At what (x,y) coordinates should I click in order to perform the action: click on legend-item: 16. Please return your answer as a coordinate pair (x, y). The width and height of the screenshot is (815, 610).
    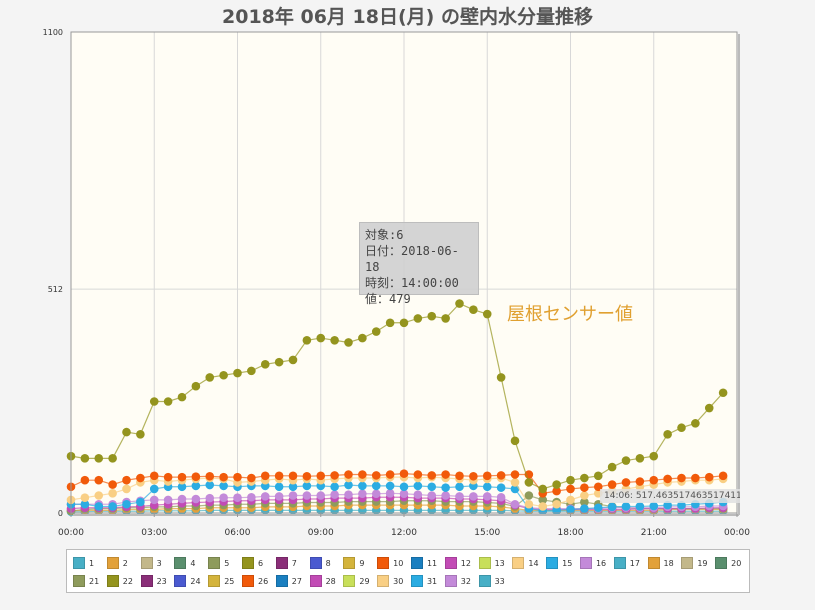
    Looking at the image, I should click on (596, 563).